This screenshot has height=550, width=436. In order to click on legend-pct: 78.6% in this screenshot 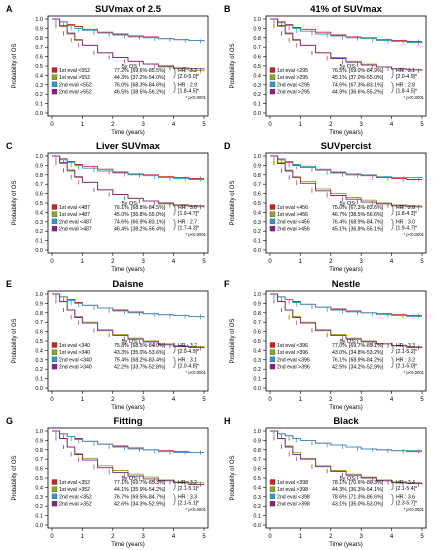, I will do `click(339, 497)`.